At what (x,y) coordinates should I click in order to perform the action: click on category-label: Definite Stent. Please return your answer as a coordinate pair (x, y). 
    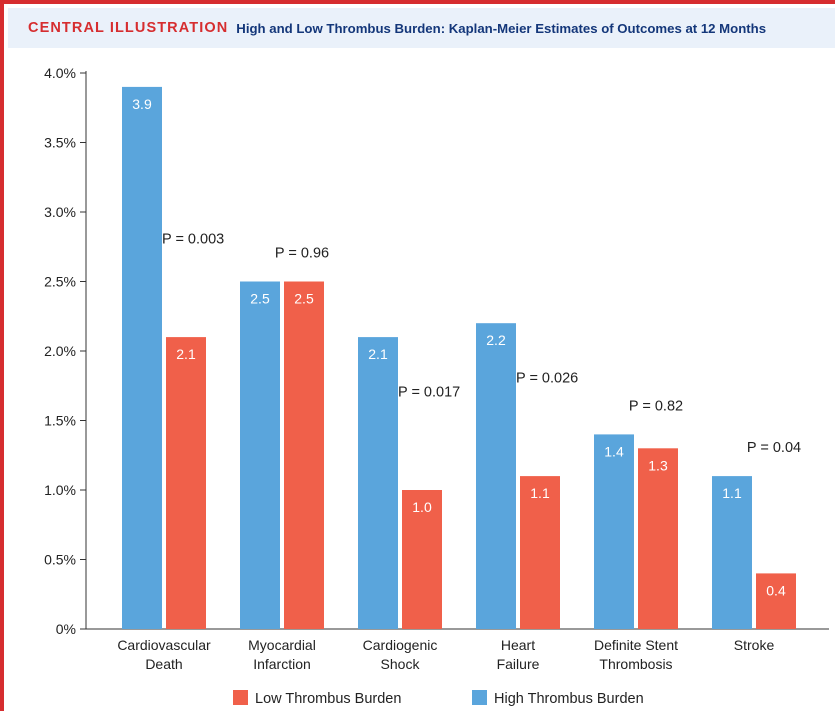
    Looking at the image, I should click on (636, 645).